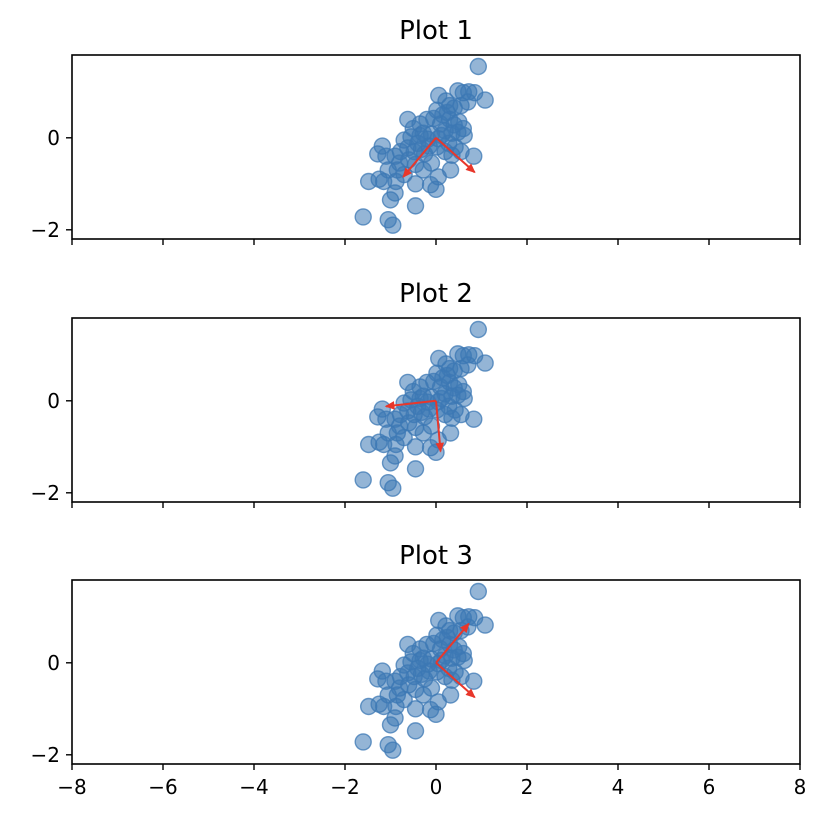 The height and width of the screenshot is (830, 820). What do you see at coordinates (709, 787) in the screenshot?
I see `x-tick-label: 6` at bounding box center [709, 787].